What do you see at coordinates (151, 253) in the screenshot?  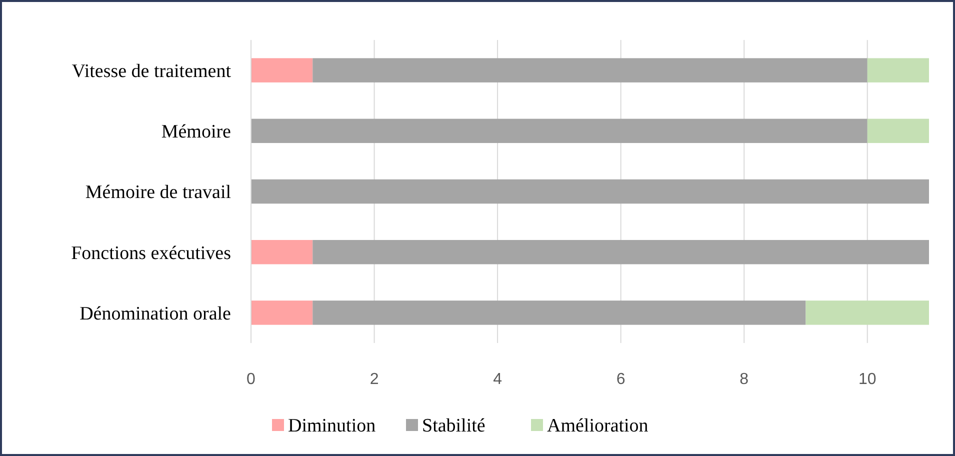 I see `y-tick-label: Fonctions exécutives` at bounding box center [151, 253].